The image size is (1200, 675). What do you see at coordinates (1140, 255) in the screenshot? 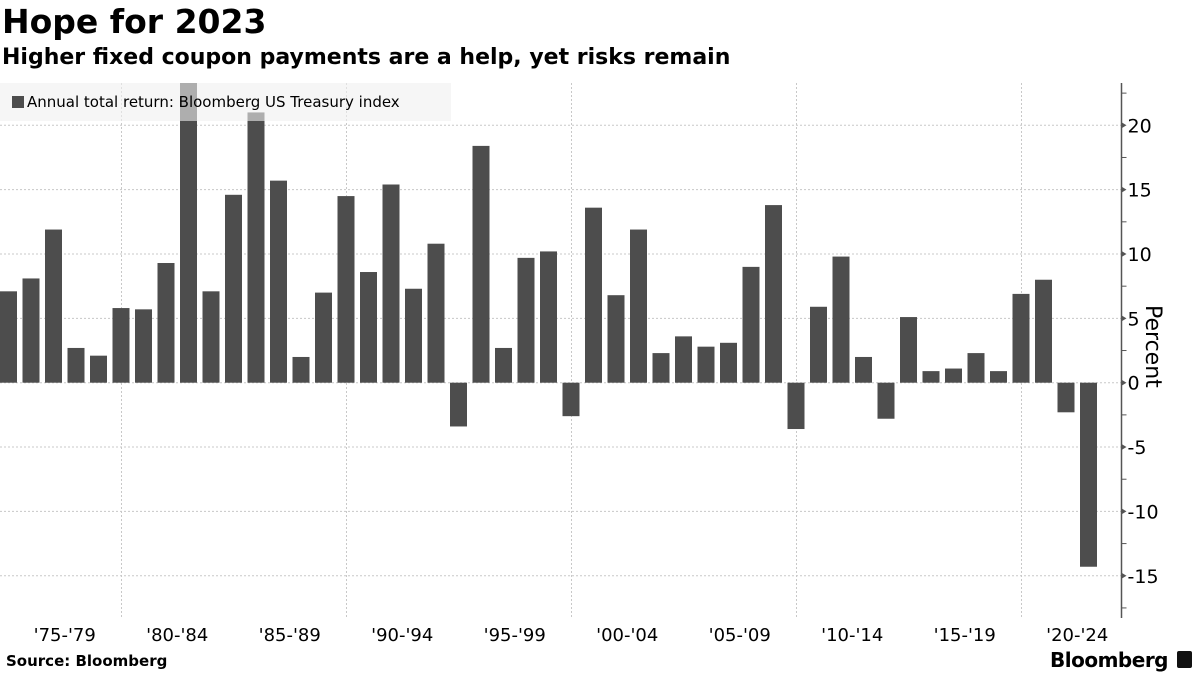
I see `y-tick-label: 10` at bounding box center [1140, 255].